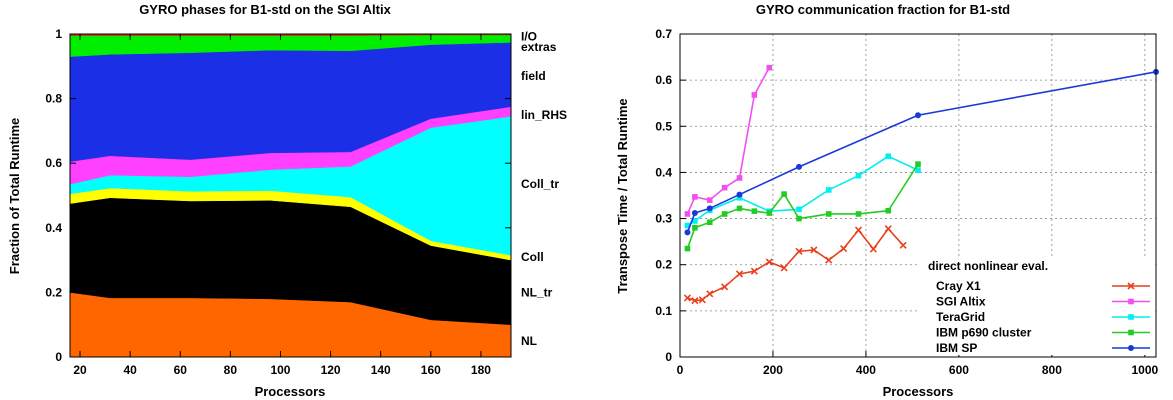 This screenshot has width=1173, height=400. What do you see at coordinates (290, 391) in the screenshot?
I see `left-x-axis-label: Processors` at bounding box center [290, 391].